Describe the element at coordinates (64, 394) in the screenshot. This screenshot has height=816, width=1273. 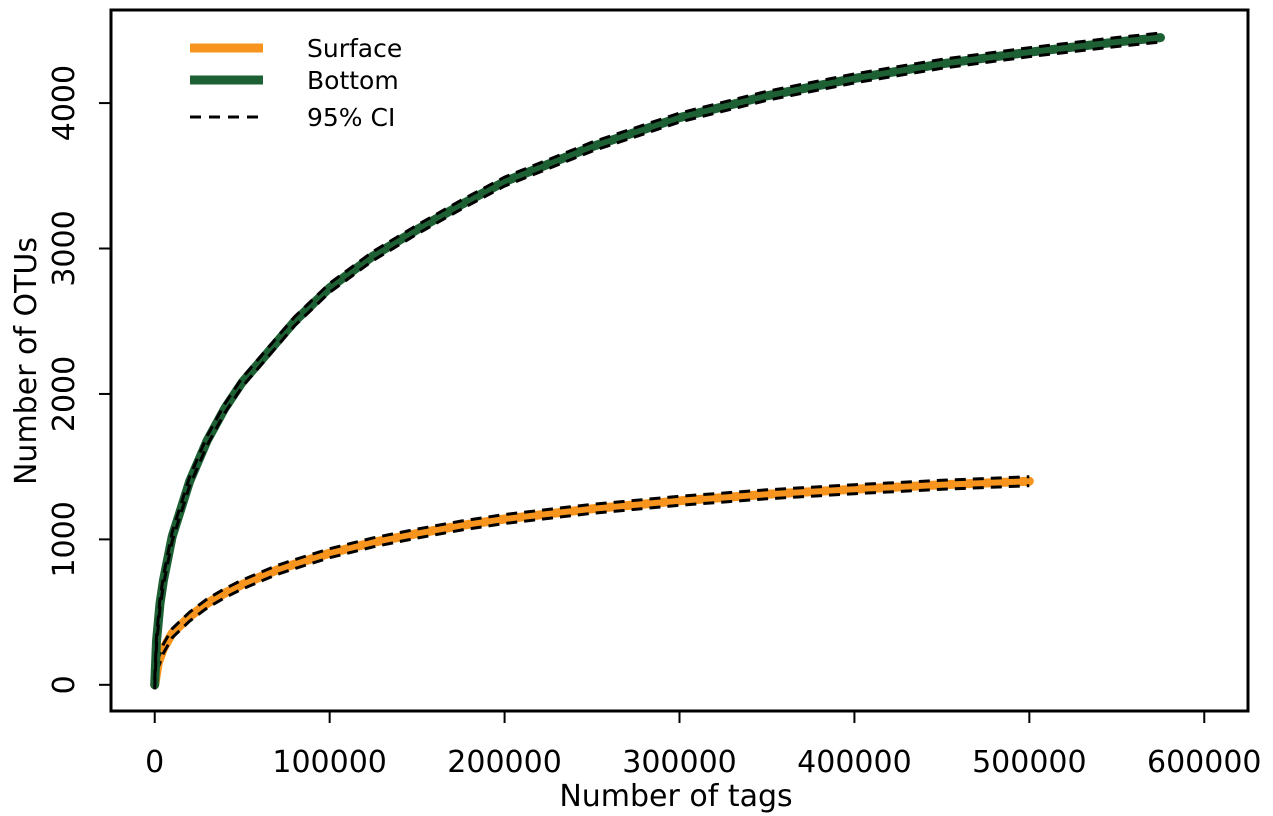
I see `y-tick-label: 2000` at that location.